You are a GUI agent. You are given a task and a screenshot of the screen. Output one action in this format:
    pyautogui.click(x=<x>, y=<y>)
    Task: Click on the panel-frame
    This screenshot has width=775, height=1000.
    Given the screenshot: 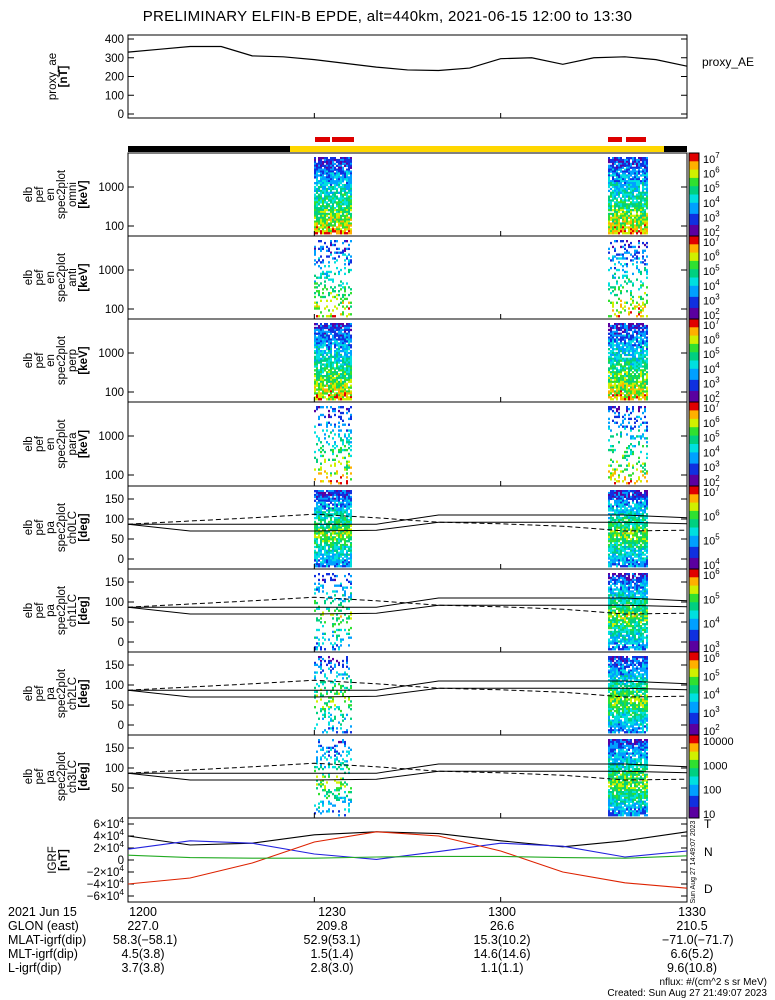 What is the action you would take?
    pyautogui.click(x=407, y=693)
    